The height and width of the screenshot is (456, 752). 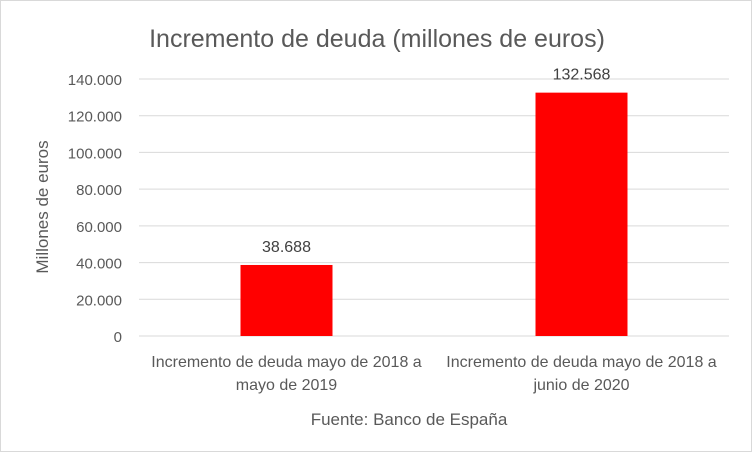 I want to click on chart-title: Incremento de deuda (millones de euros), so click(x=377, y=39).